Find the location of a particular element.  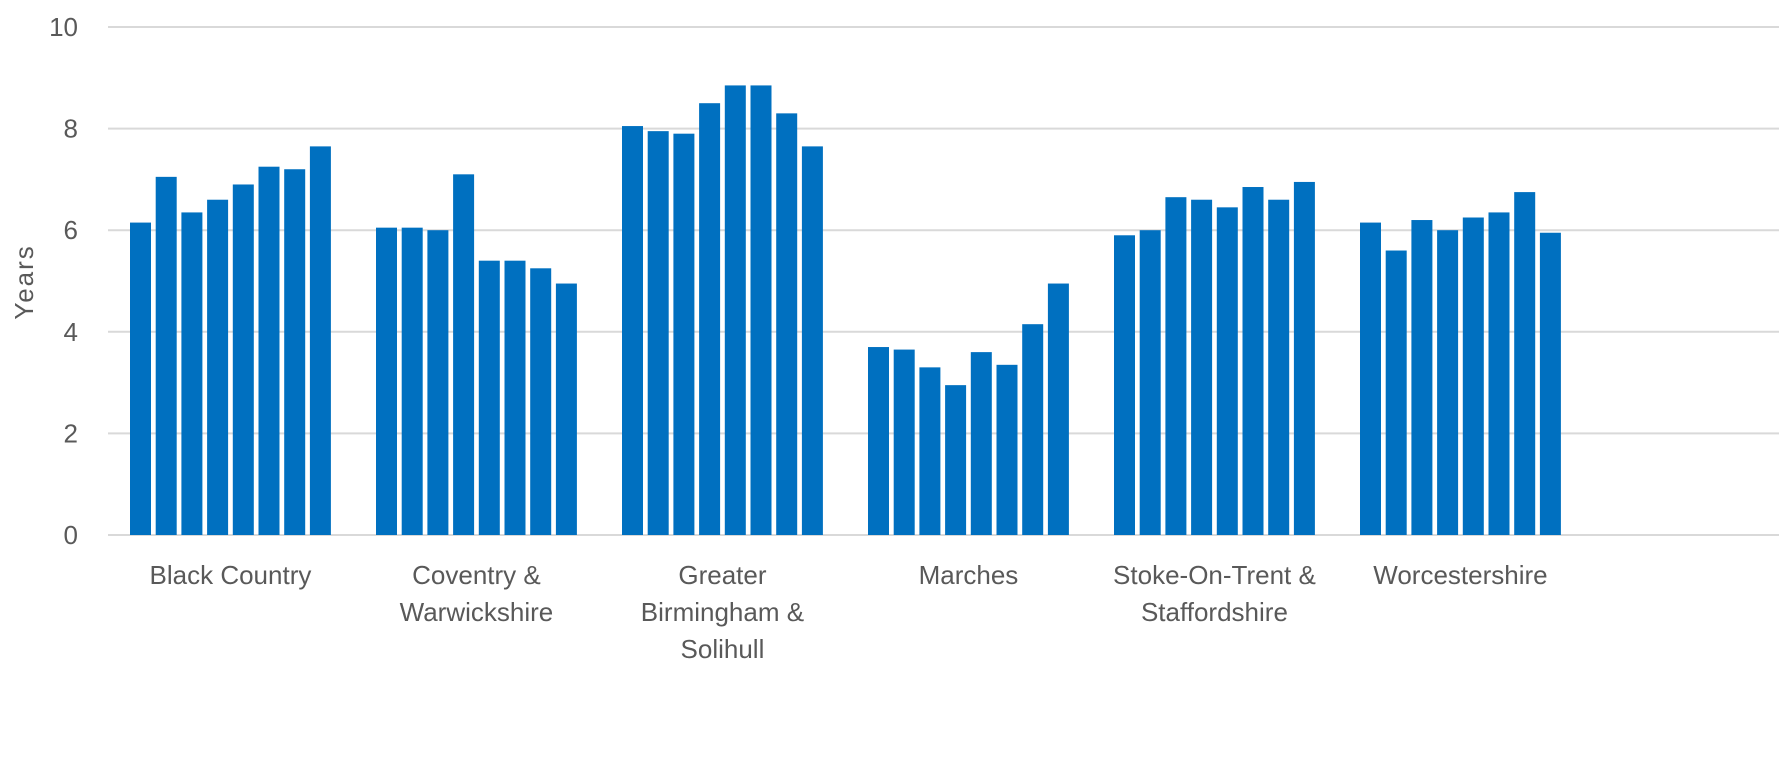

x-category-label-line: Stoke-On-Trent & is located at coordinates (1214, 575).